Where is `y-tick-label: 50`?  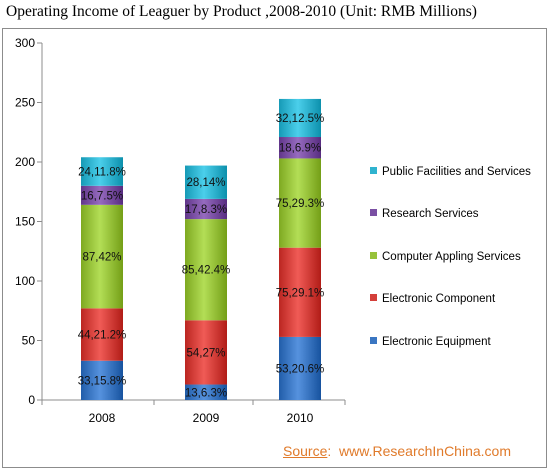 y-tick-label: 50 is located at coordinates (29, 341).